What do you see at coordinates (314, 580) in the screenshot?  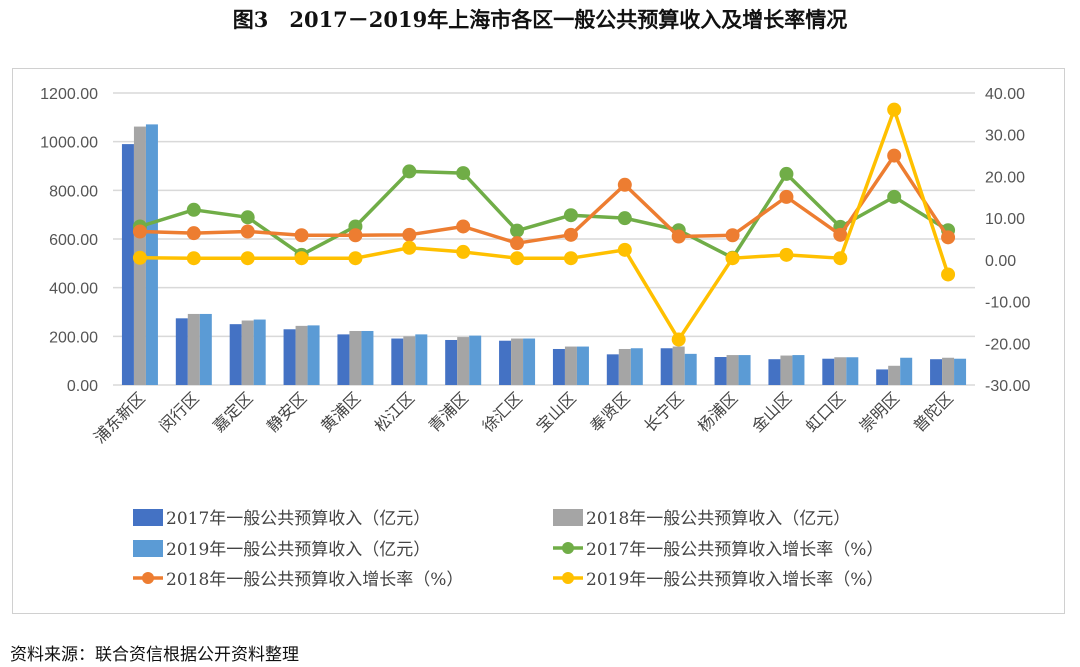 I see `legend-label: 2018年一般公共预算收入增长率（%）` at bounding box center [314, 580].